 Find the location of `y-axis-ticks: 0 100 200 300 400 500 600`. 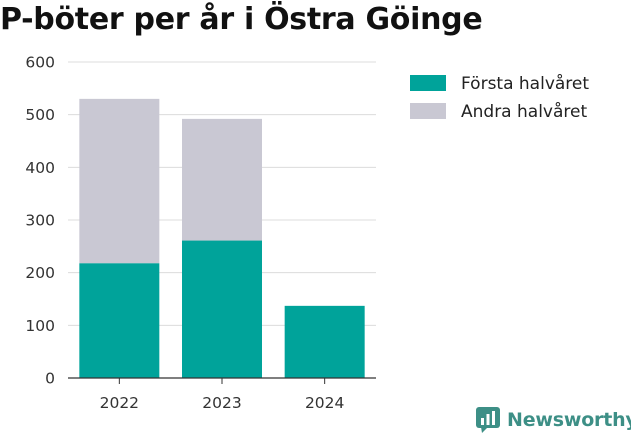

y-axis-ticks: 0 100 200 300 400 500 600 is located at coordinates (40, 221).